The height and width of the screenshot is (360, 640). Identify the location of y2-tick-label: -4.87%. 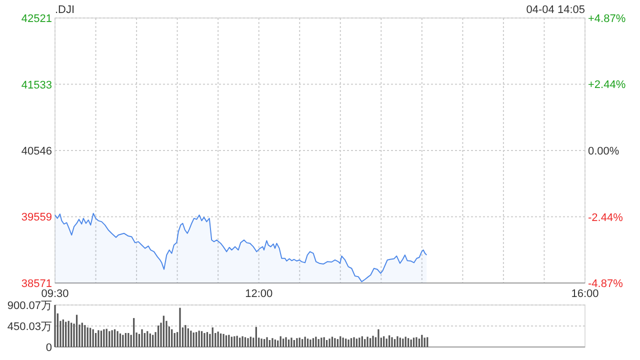
(606, 284).